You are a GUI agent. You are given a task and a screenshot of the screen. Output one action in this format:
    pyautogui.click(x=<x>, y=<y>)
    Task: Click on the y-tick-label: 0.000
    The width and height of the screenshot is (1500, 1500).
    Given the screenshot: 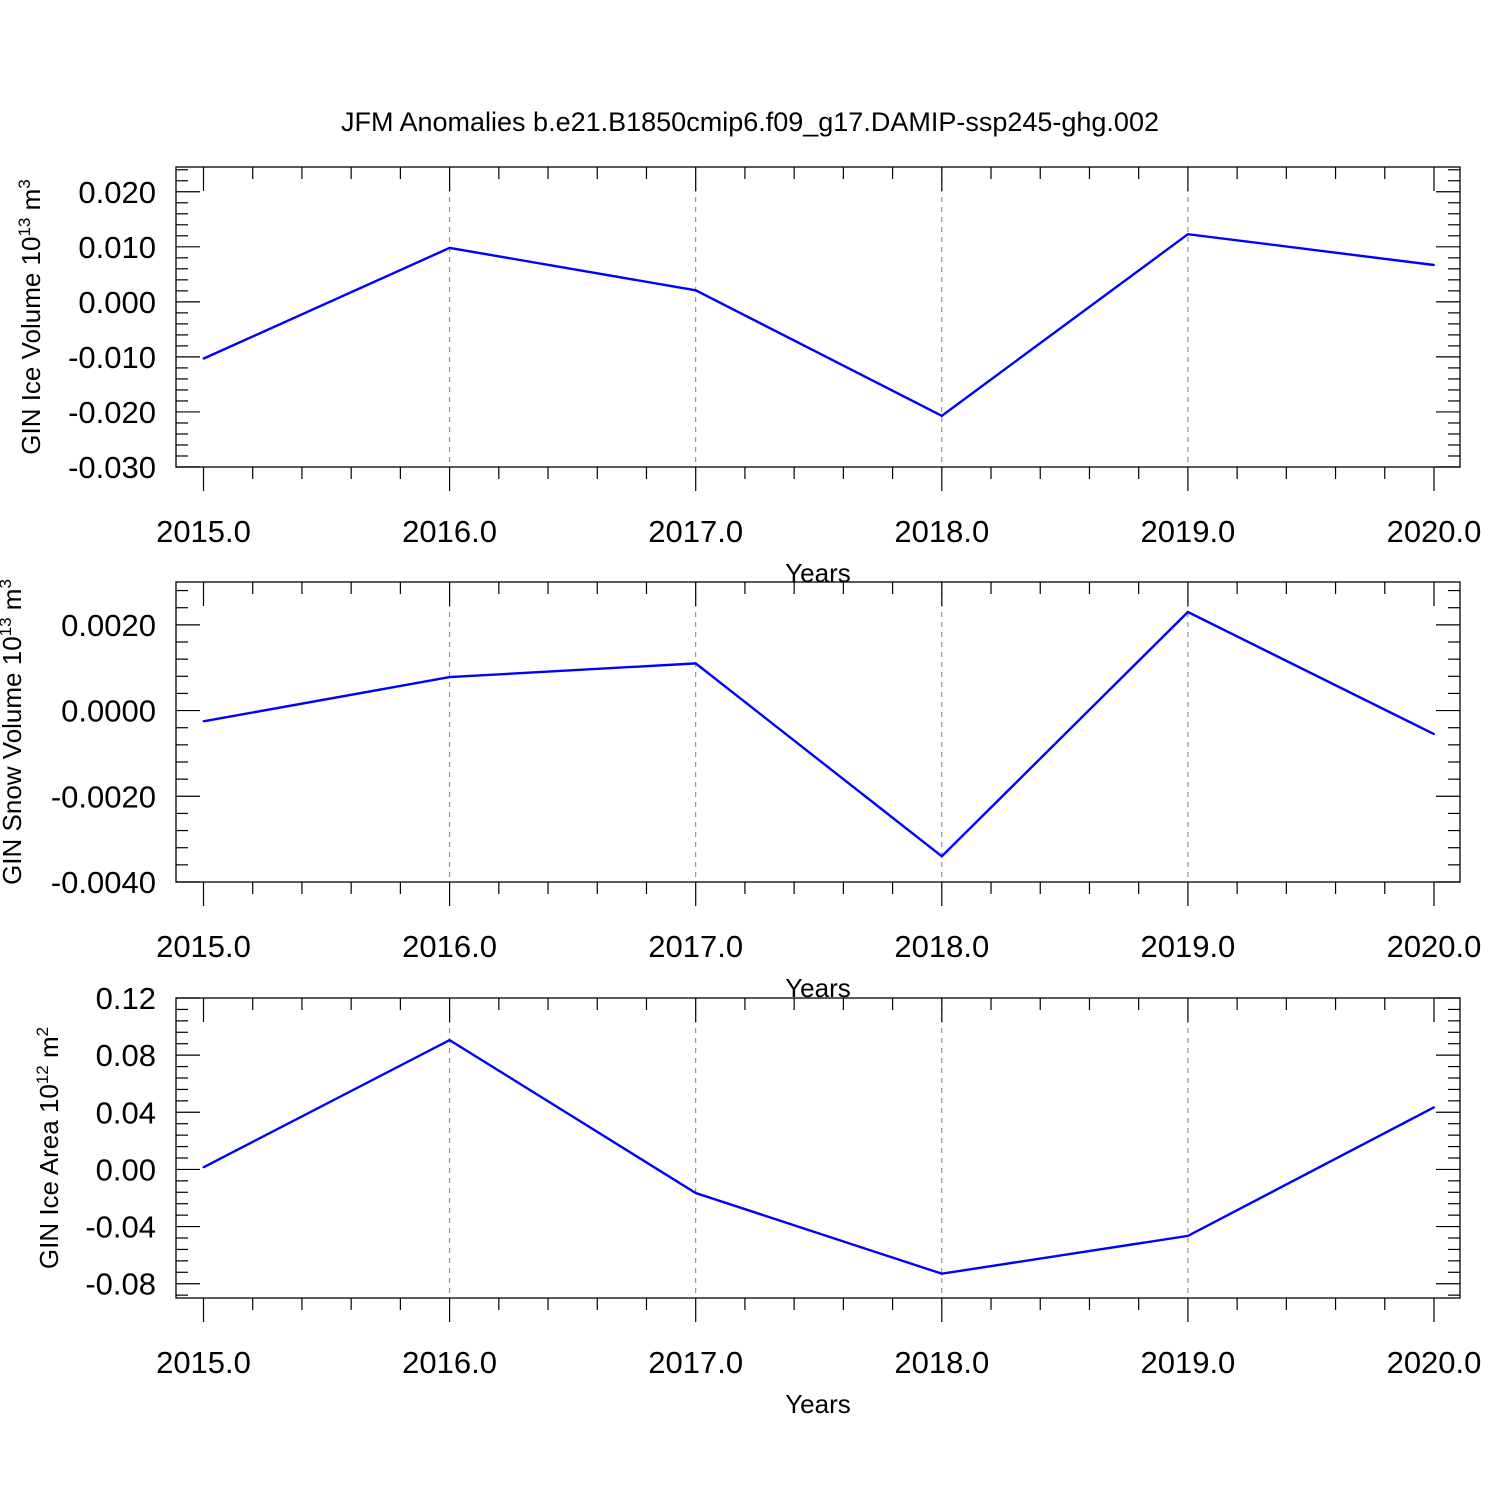 What is the action you would take?
    pyautogui.click(x=117, y=302)
    